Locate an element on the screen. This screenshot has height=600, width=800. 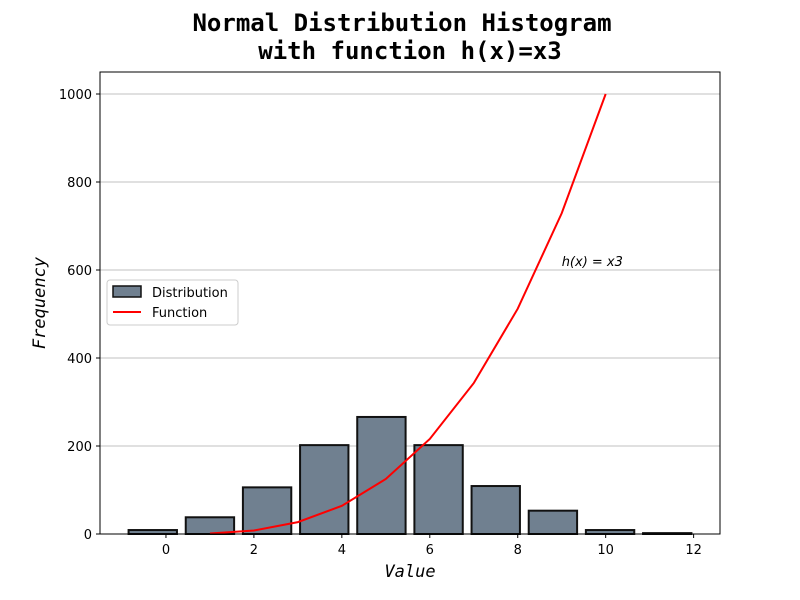
x-tick-label: 10 is located at coordinates (605, 550).